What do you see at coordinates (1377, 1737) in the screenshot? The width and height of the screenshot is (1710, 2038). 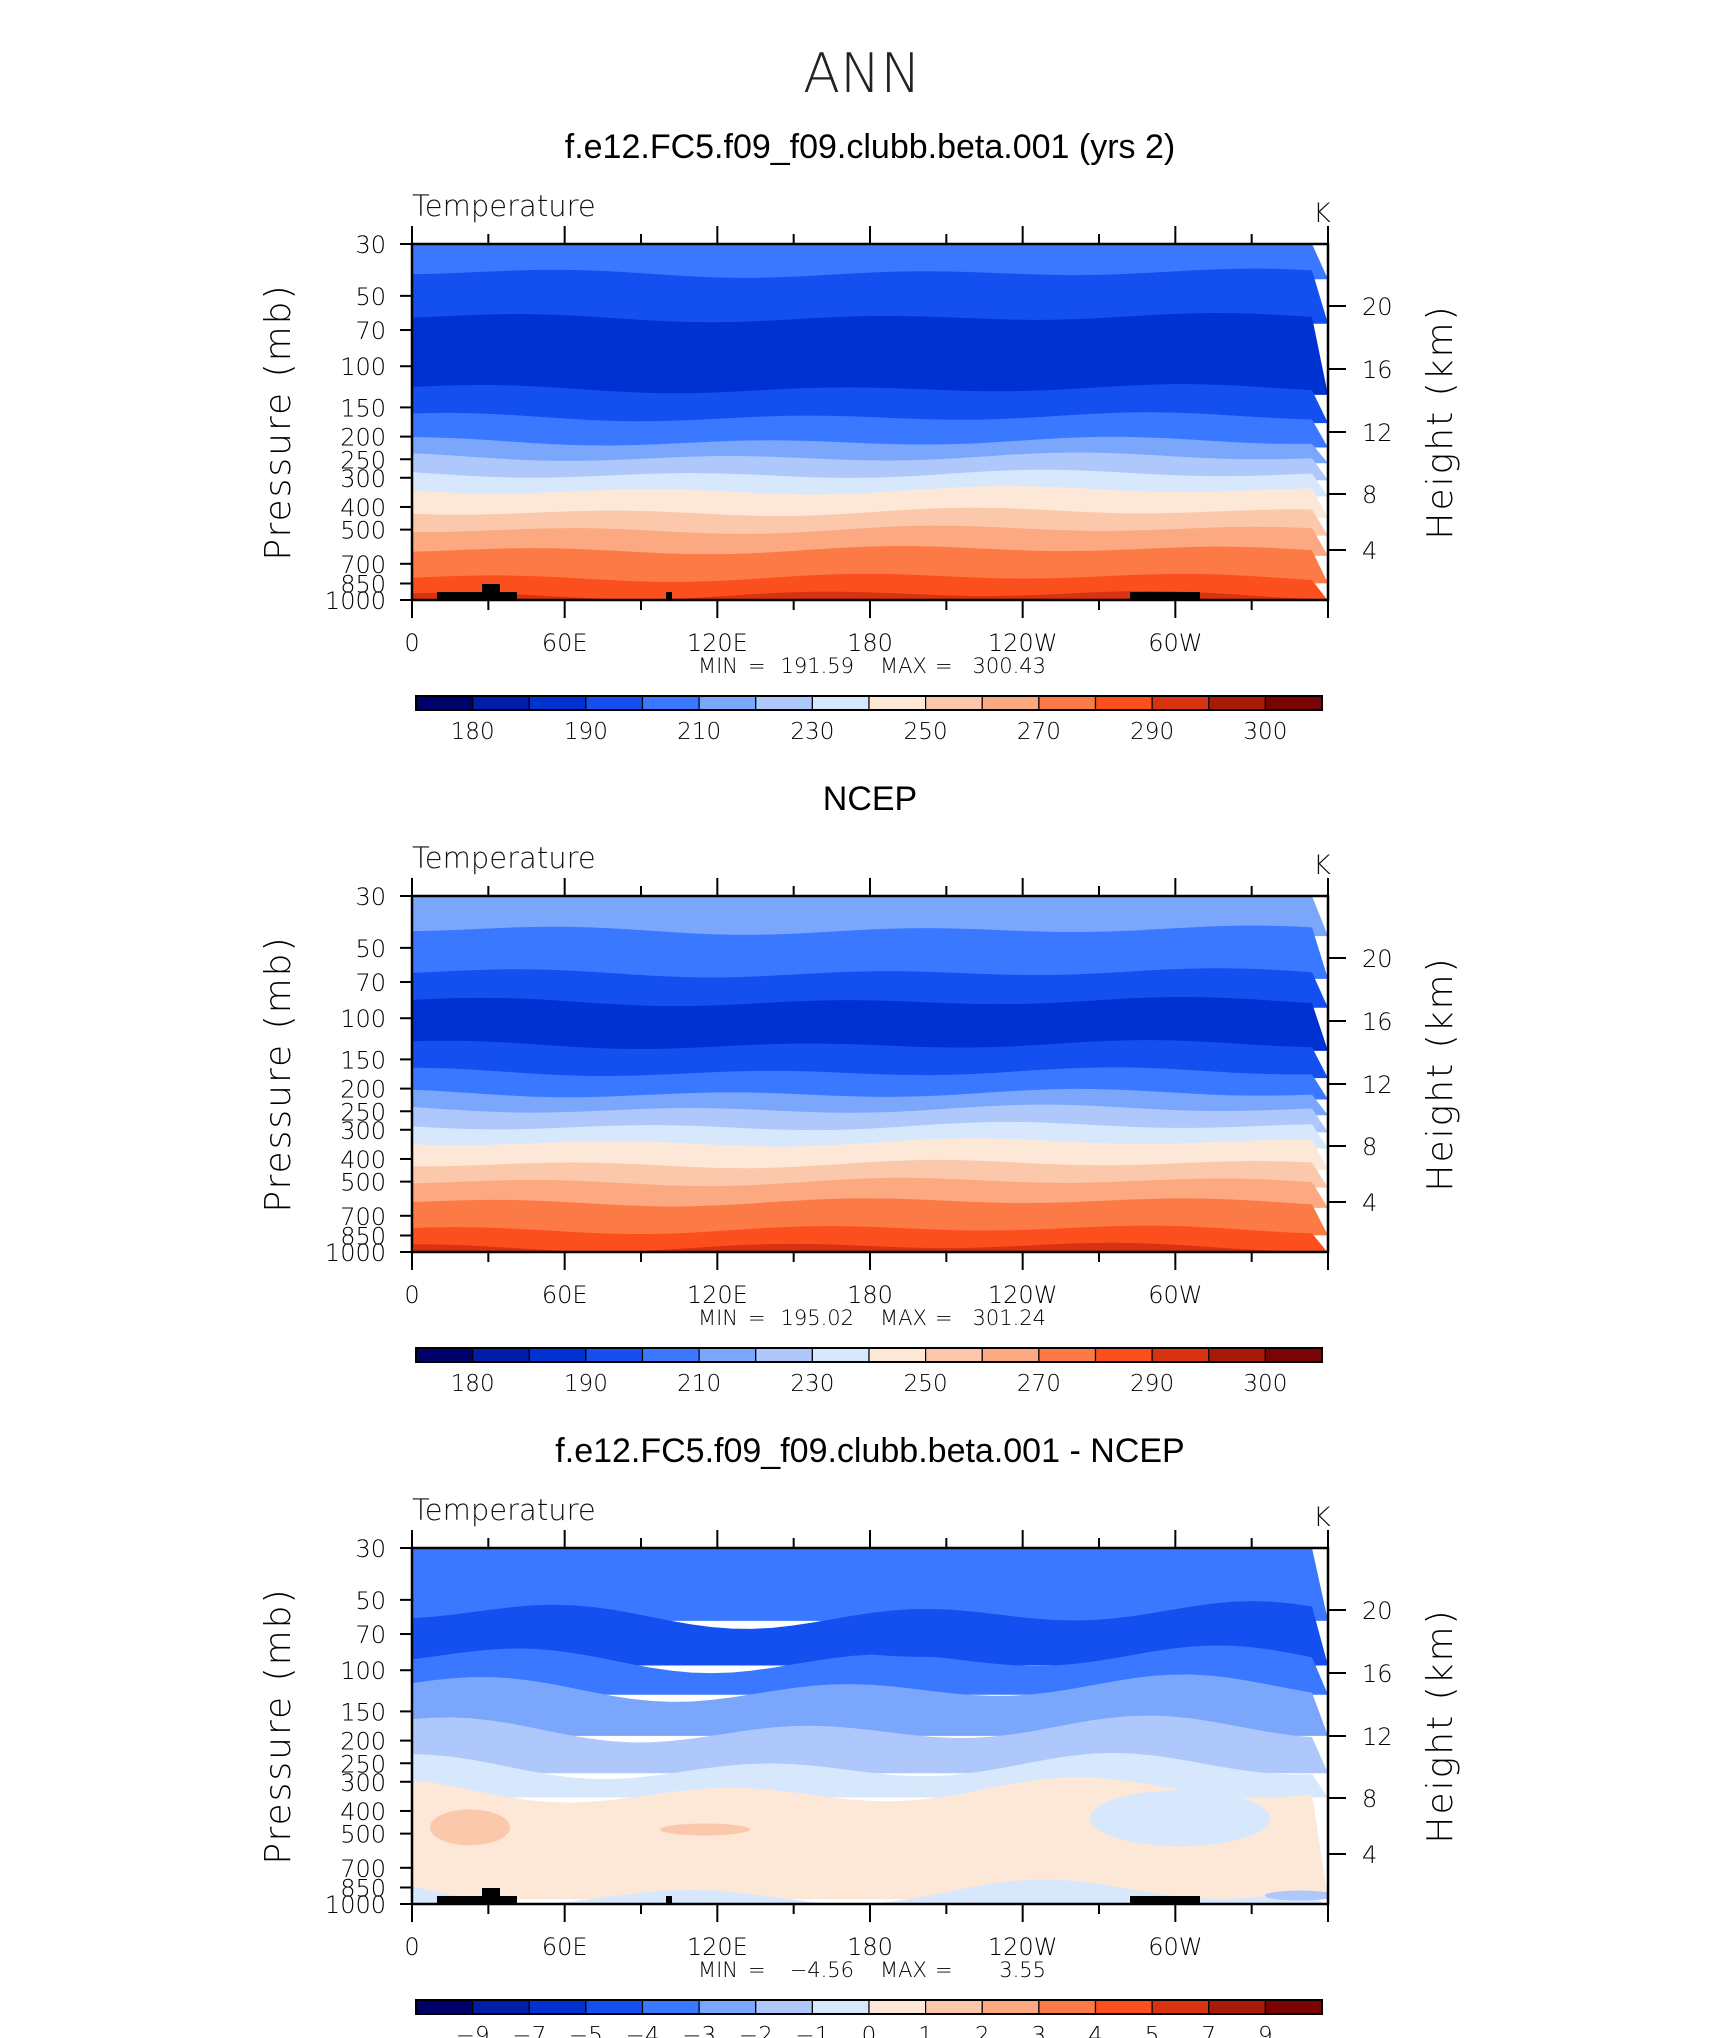 I see `y-right-tick-label: 12` at bounding box center [1377, 1737].